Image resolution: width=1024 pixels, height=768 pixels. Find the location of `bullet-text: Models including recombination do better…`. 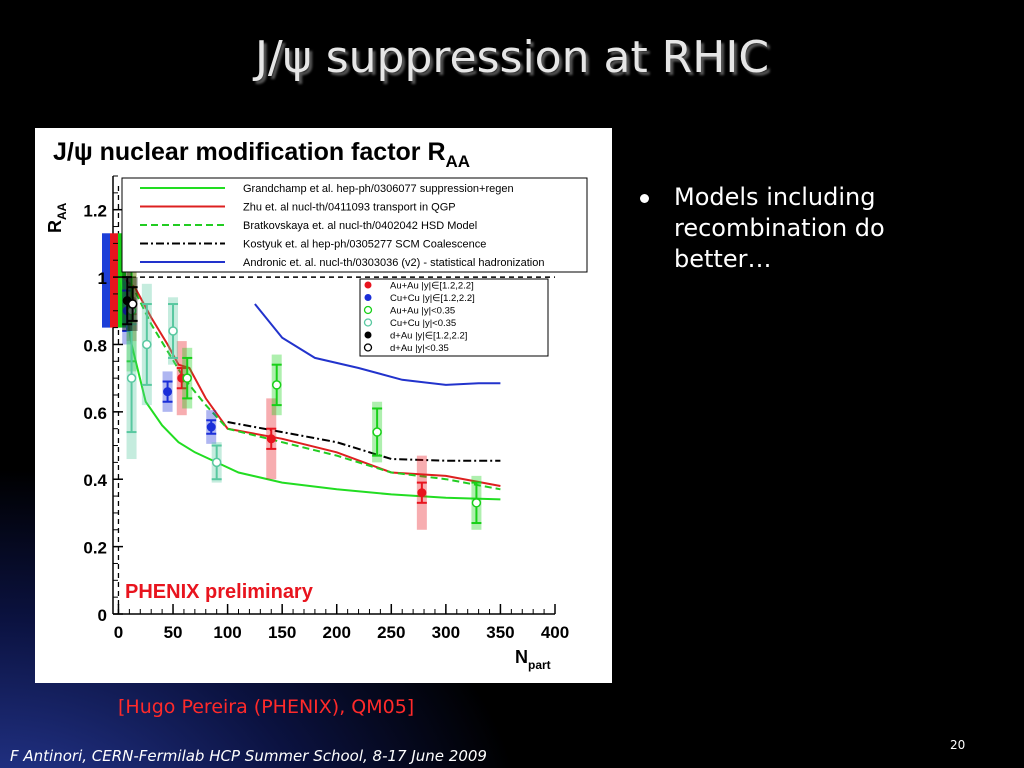

bullet-text: Models including recombination do better… is located at coordinates (779, 228).